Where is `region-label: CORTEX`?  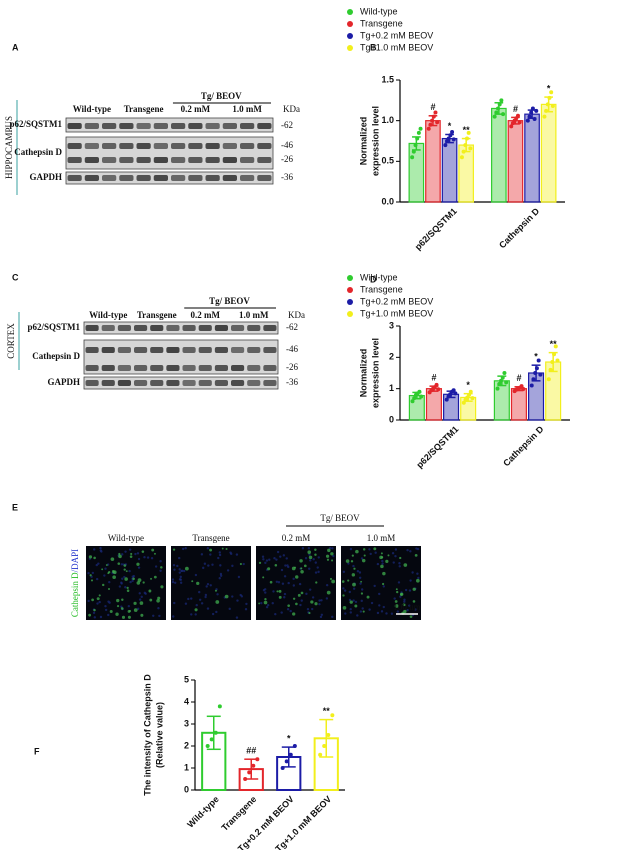 region-label: CORTEX is located at coordinates (11, 341).